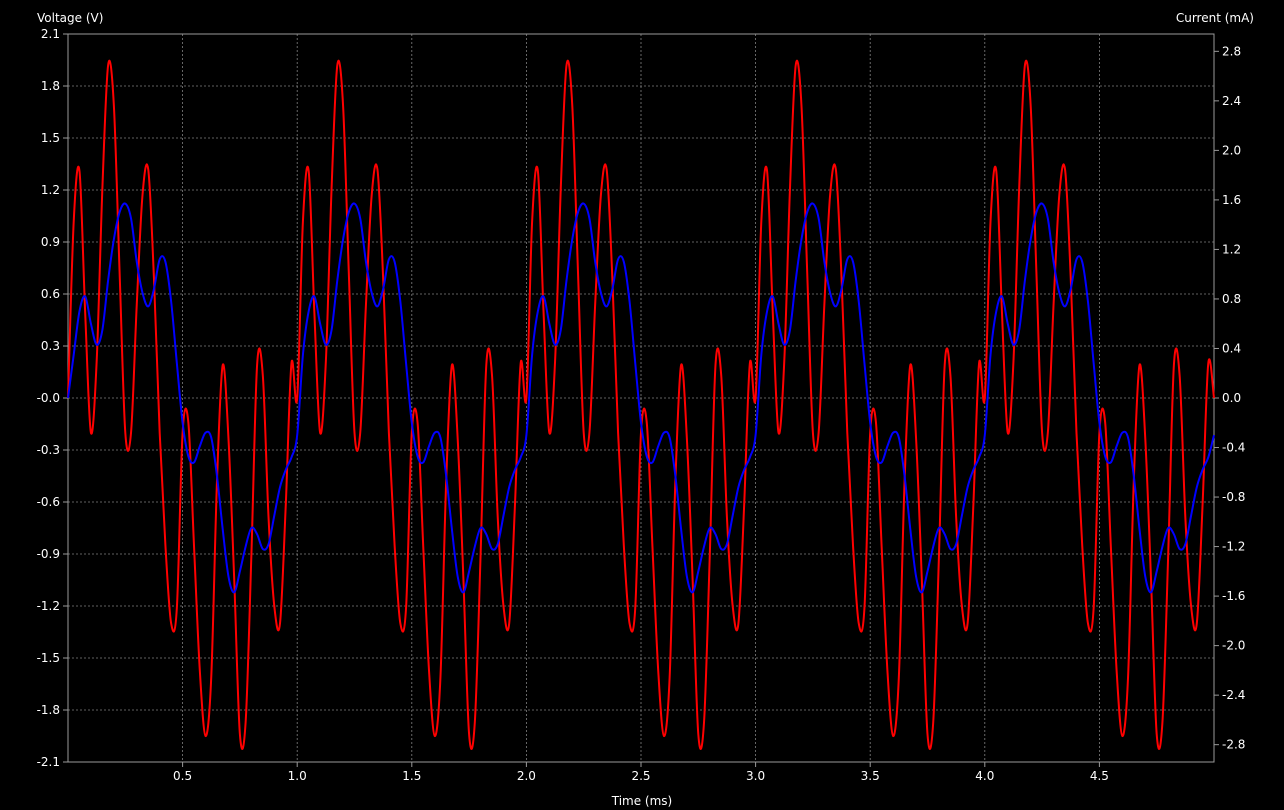 This screenshot has width=1284, height=810. What do you see at coordinates (50, 346) in the screenshot?
I see `y-left-tick-label: 0.3` at bounding box center [50, 346].